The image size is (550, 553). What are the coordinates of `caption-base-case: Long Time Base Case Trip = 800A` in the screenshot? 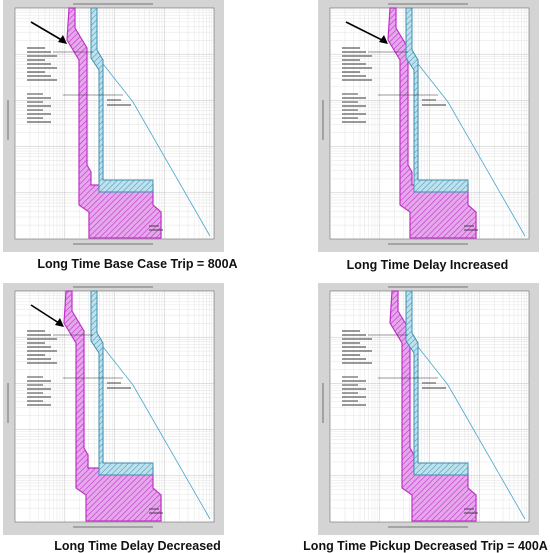 It's located at (137, 264).